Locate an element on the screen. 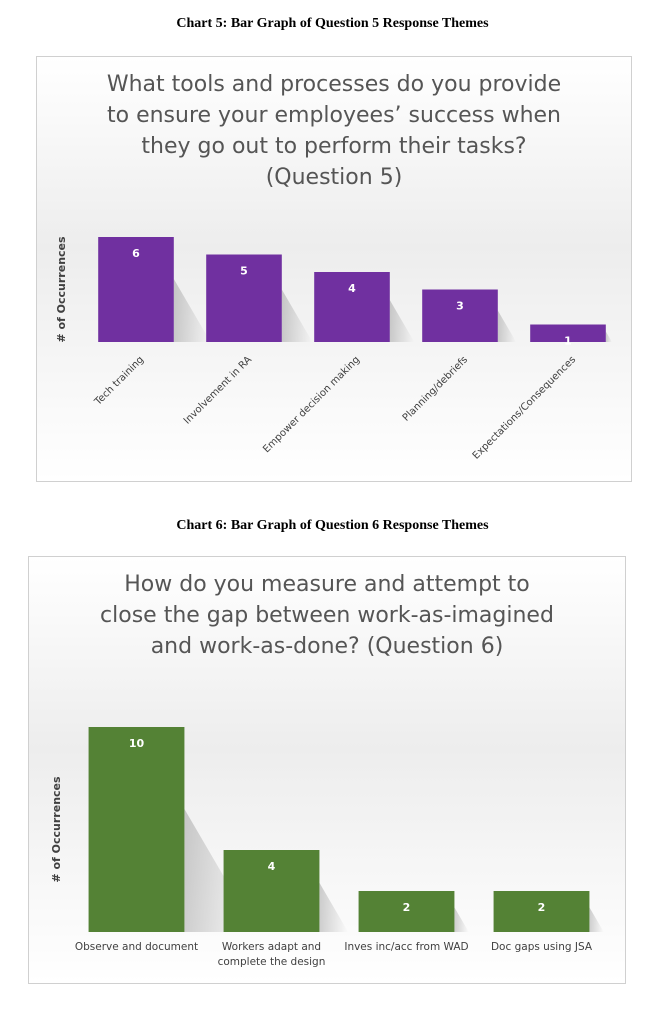  chart6-x-tick-label: complete the design is located at coordinates (272, 962).